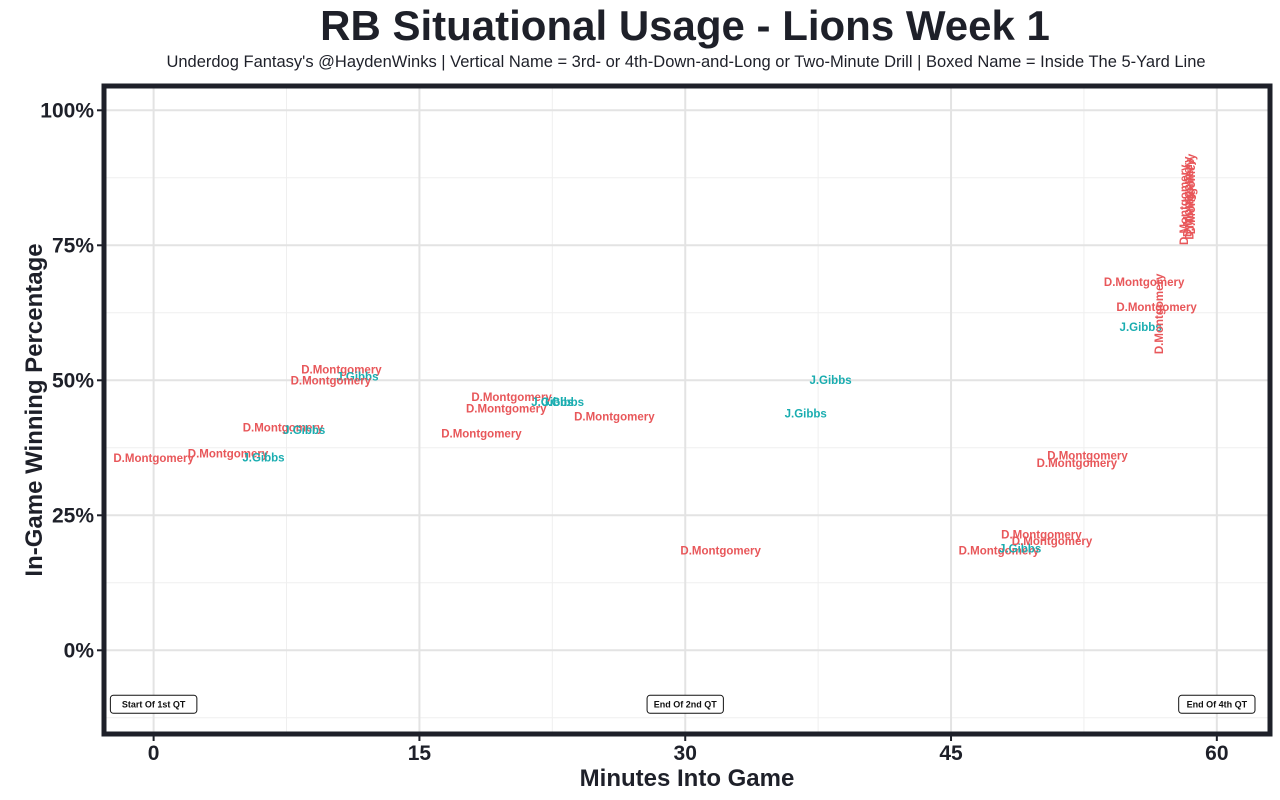 This screenshot has height=800, width=1280. Describe the element at coordinates (951, 753) in the screenshot. I see `x-tick-label: 45` at that location.